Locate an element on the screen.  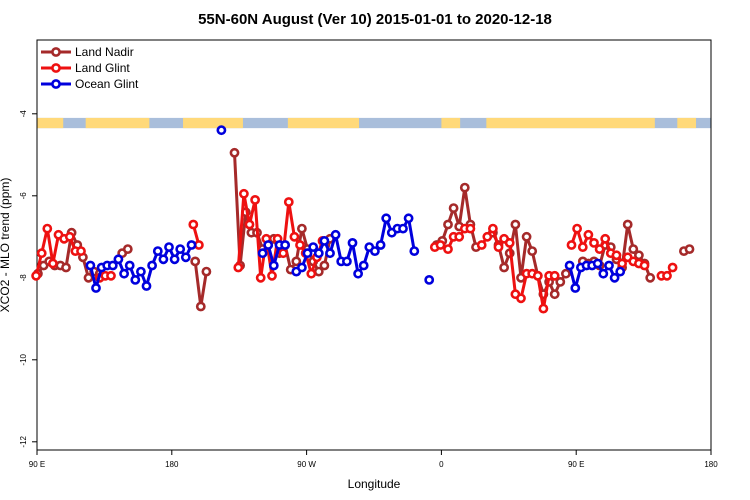
y-tick-label: -6 is located at coordinates (23, 196).